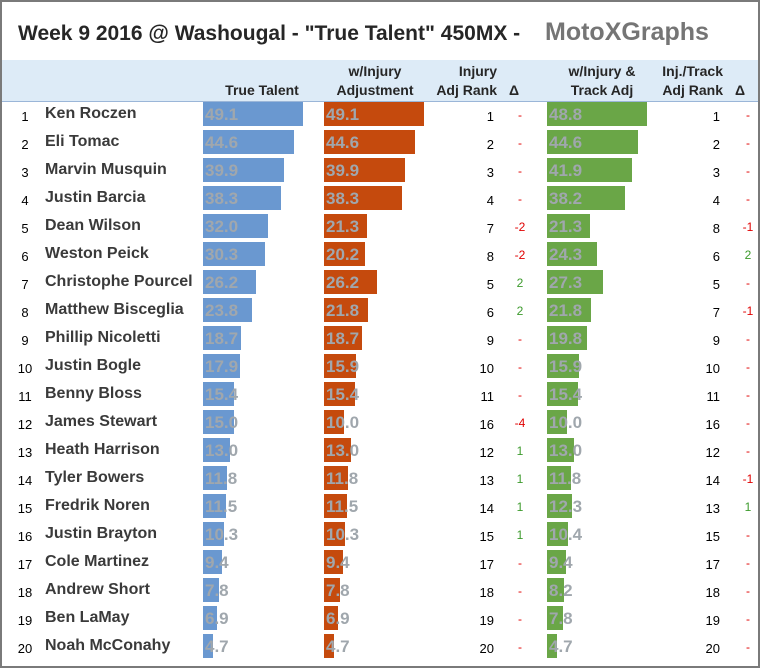 The width and height of the screenshot is (760, 668). Describe the element at coordinates (25, 424) in the screenshot. I see `row-rank: 12` at that location.